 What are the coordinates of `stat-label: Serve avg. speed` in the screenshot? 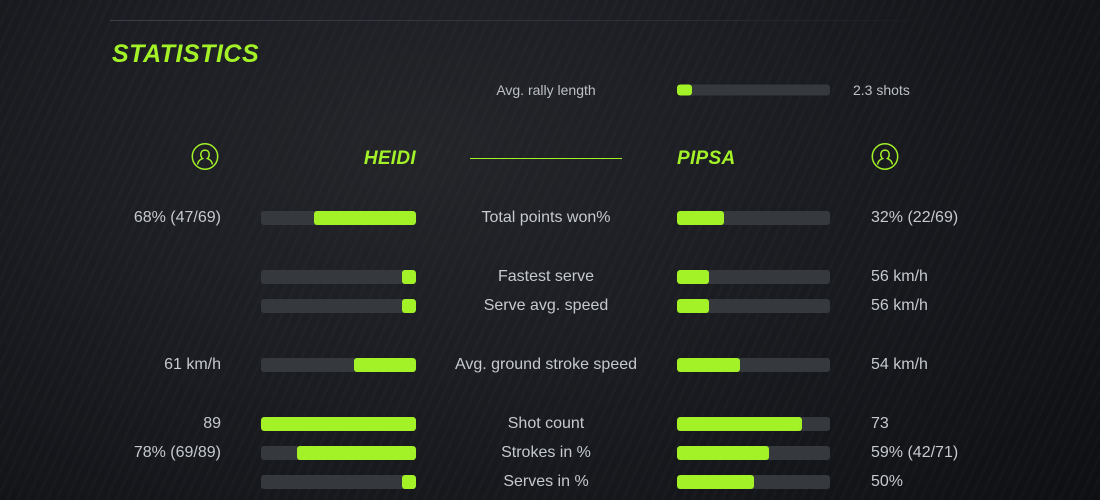 It's located at (546, 305).